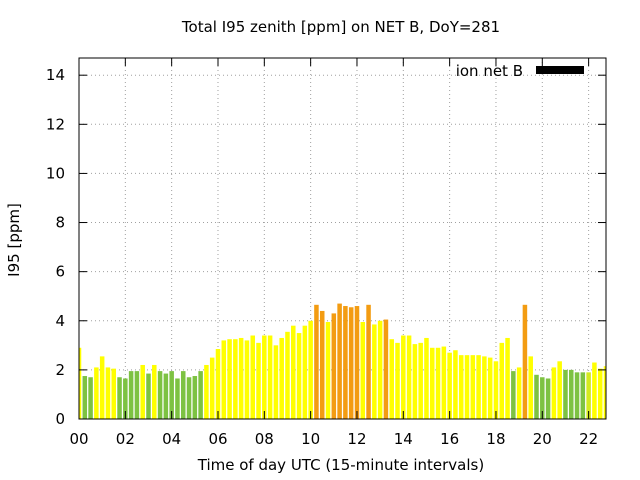 Image resolution: width=640 pixels, height=480 pixels. What do you see at coordinates (171, 439) in the screenshot?
I see `x-tick-label: 04` at bounding box center [171, 439].